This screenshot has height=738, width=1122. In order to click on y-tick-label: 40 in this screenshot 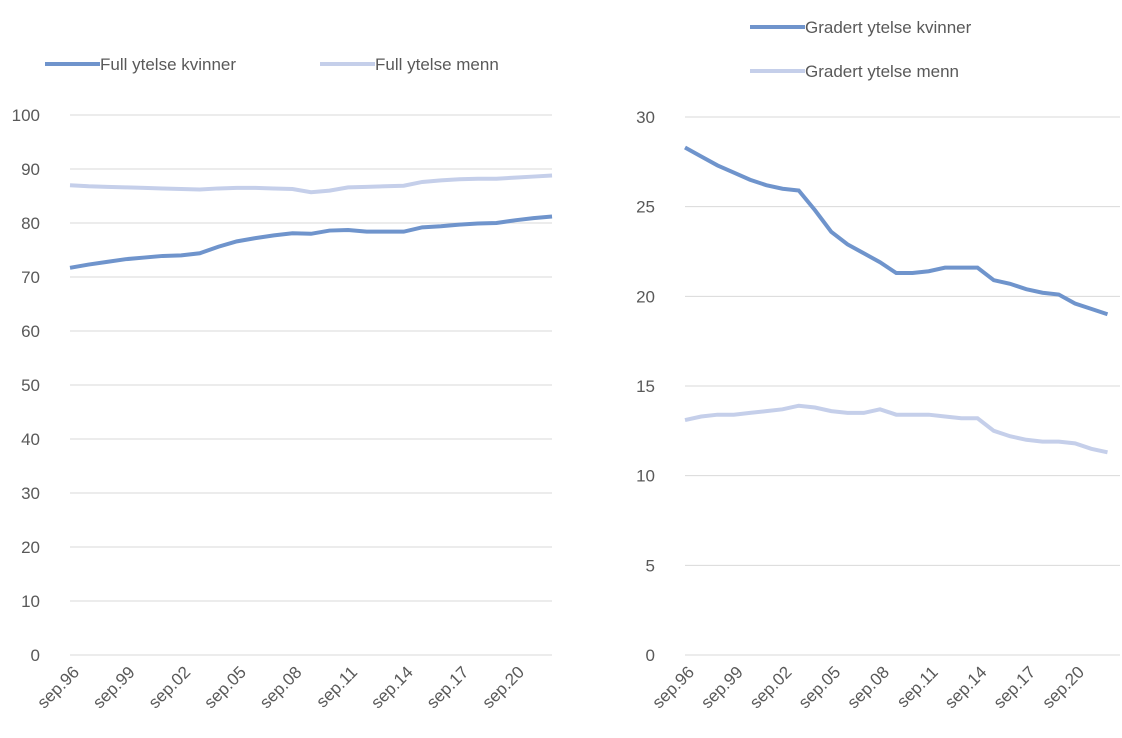, I will do `click(30, 439)`.